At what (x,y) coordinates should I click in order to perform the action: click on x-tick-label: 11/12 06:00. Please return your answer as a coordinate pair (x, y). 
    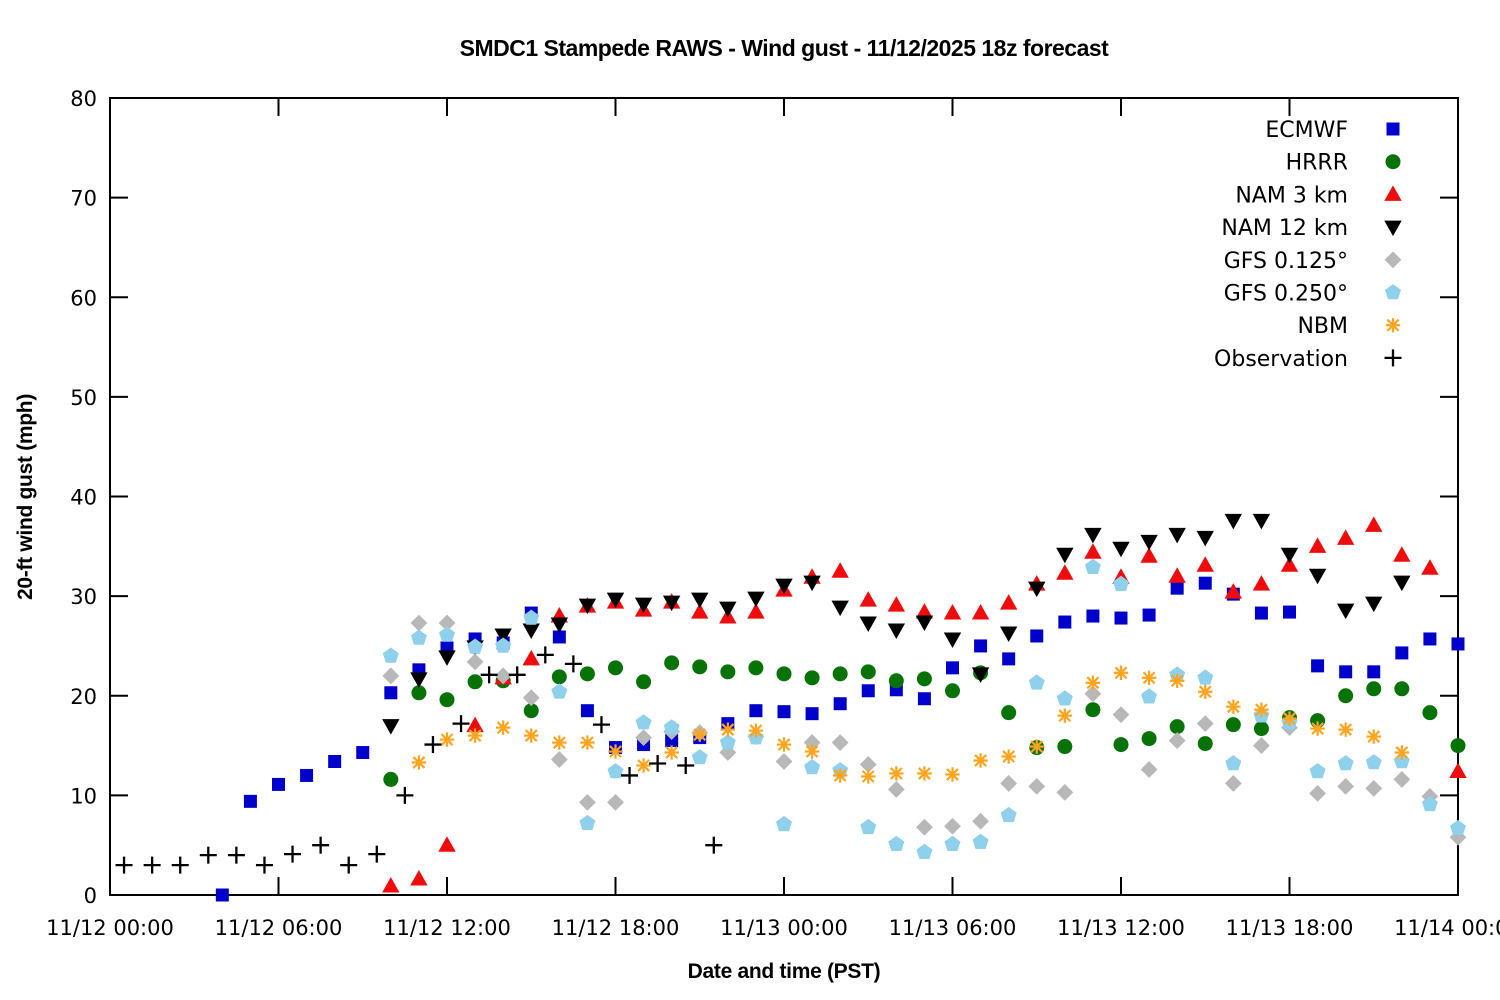
    Looking at the image, I should click on (279, 928).